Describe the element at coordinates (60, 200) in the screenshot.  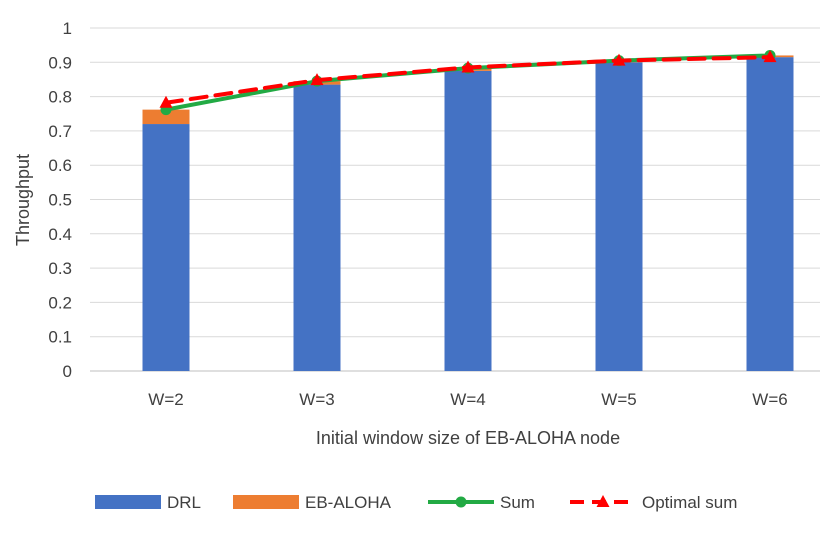
I see `y-tick-label: 0.5` at that location.